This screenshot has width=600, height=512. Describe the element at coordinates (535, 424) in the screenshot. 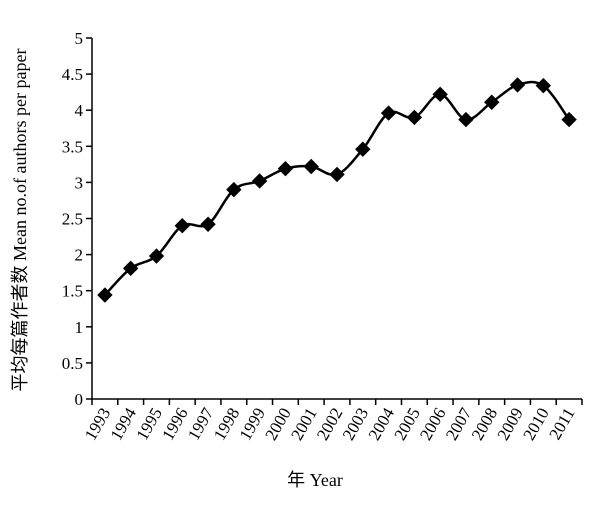

I see `x-tick-label: 2010` at that location.